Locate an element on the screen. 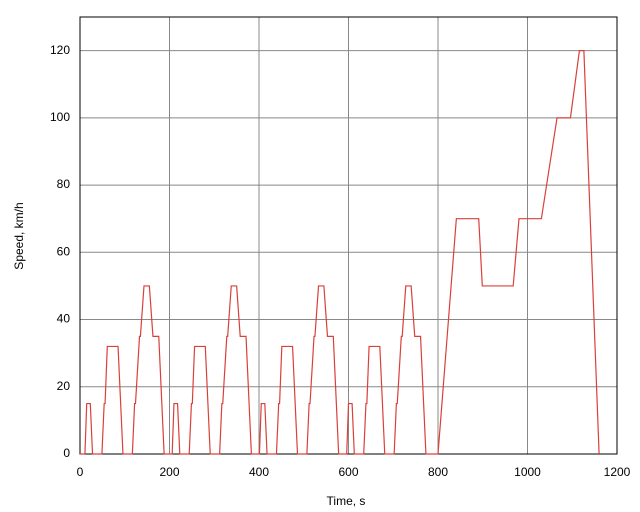 The image size is (640, 512). y-tick-label: 20 is located at coordinates (64, 386).